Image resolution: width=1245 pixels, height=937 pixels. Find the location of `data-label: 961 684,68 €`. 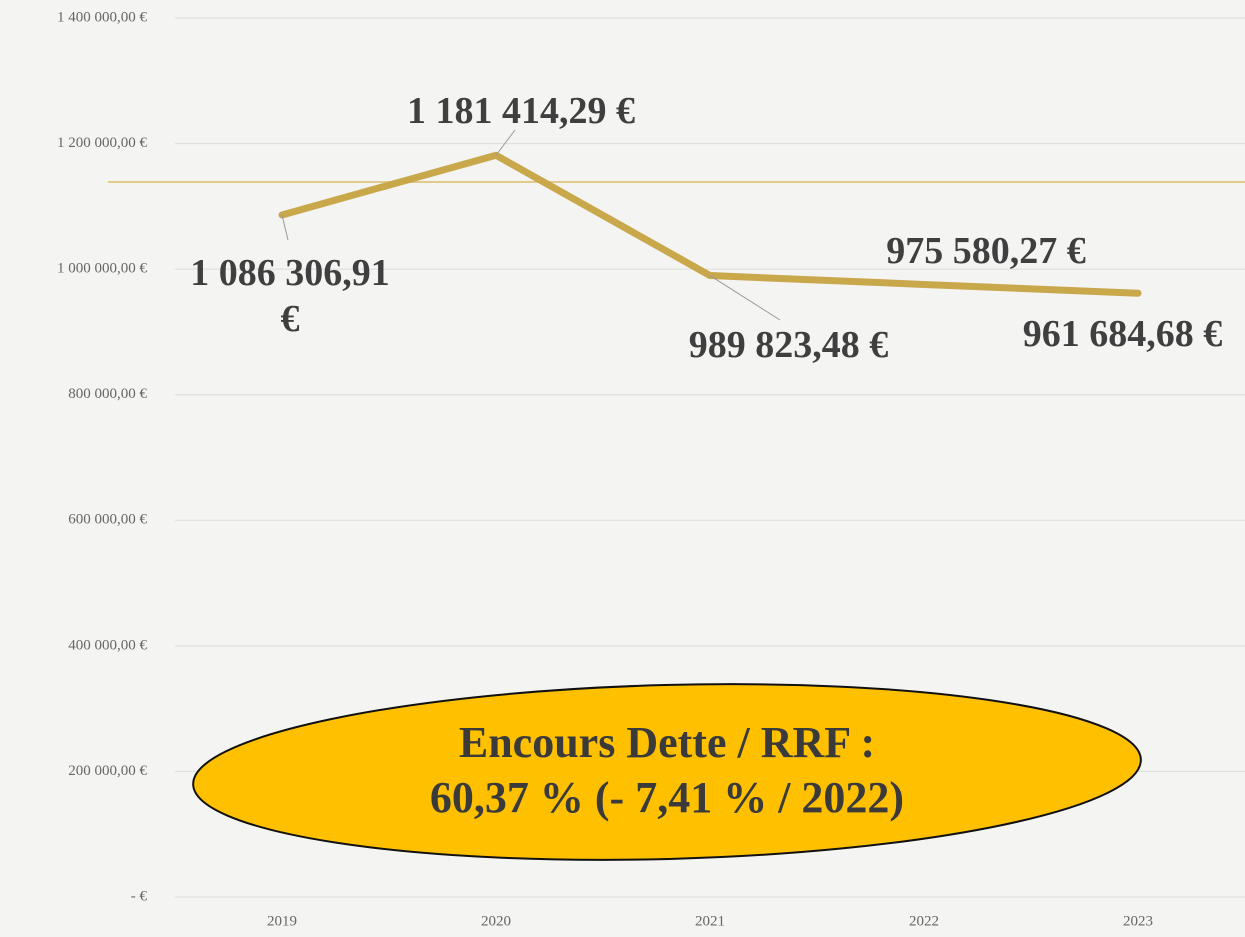

data-label: 961 684,68 € is located at coordinates (1122, 334).